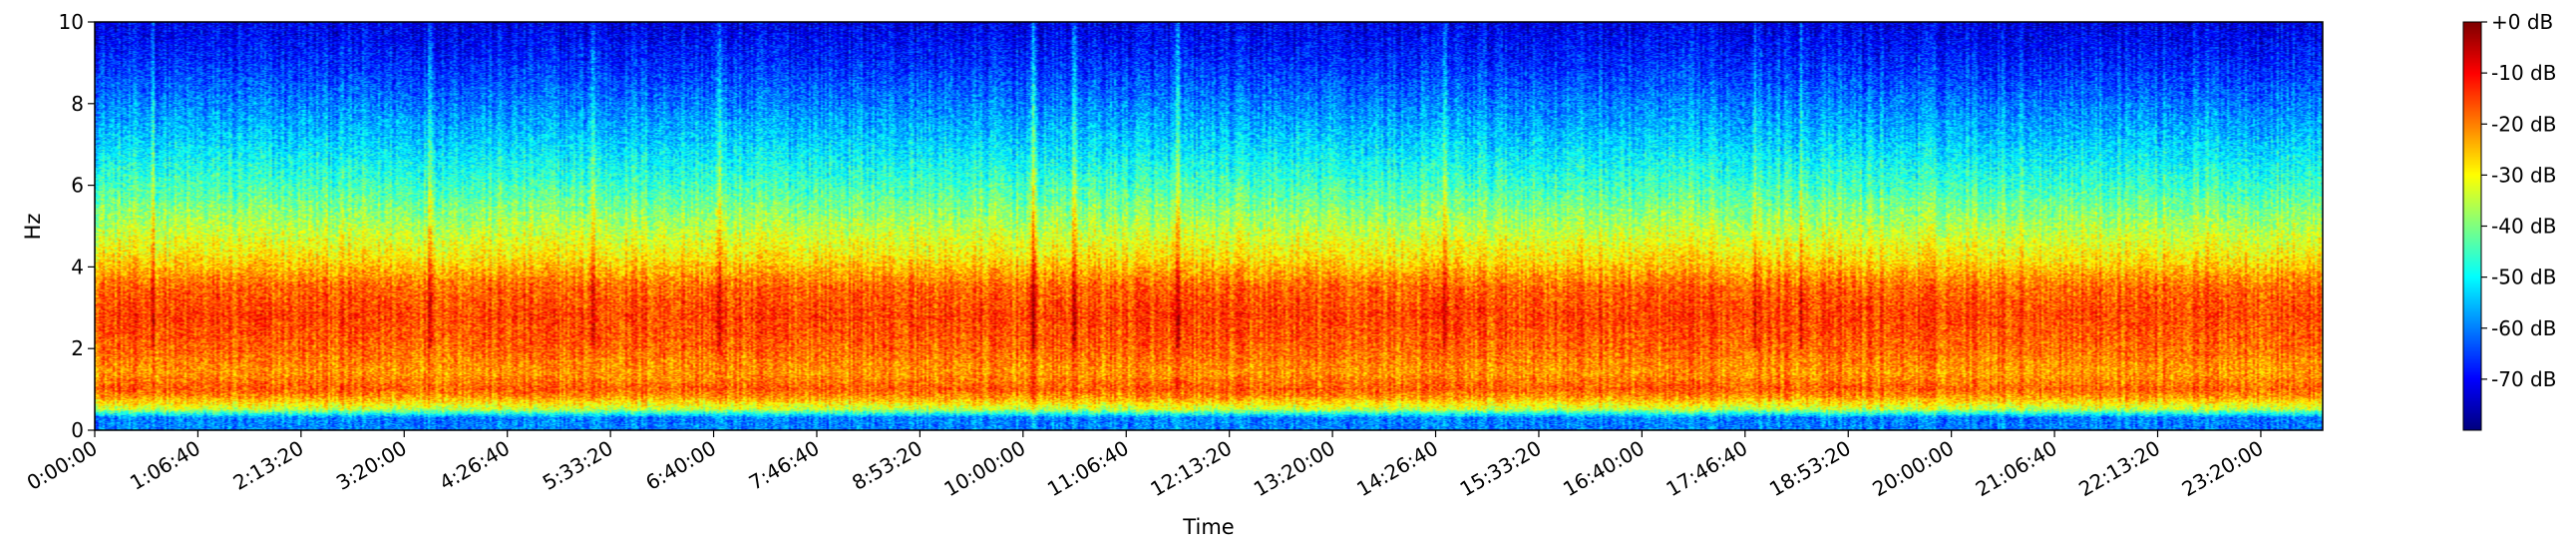  I want to click on y-axis: 0 2 4 6 8 10, so click(77, 226).